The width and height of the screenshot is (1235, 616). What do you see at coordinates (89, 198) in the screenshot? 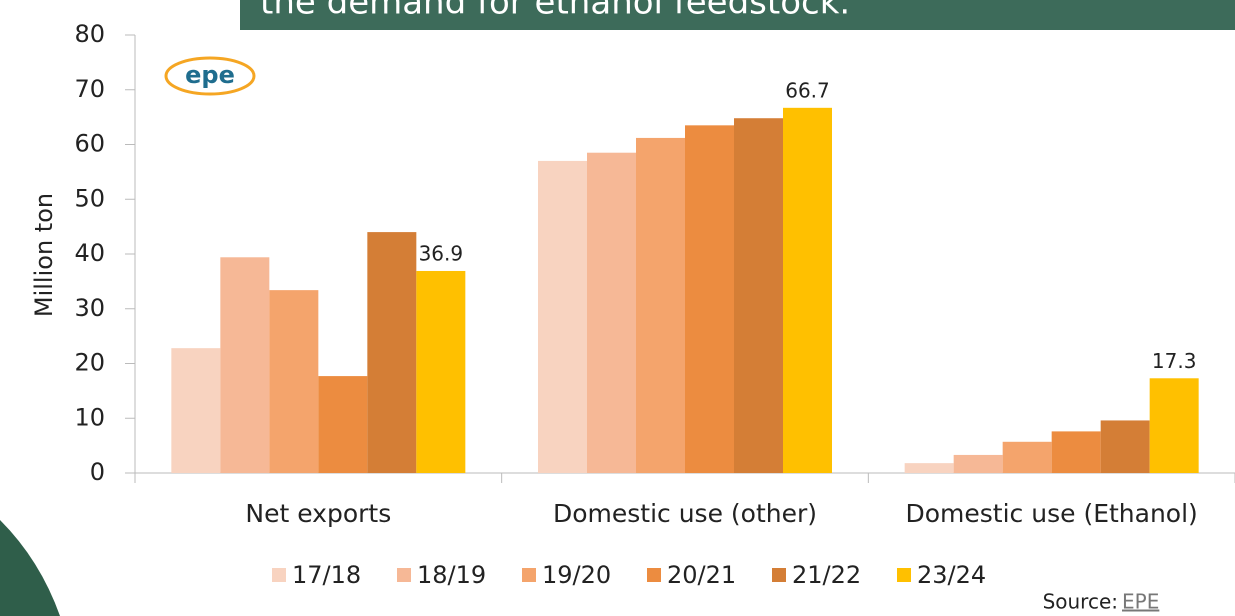
I see `y-tick-label: 50` at bounding box center [89, 198].